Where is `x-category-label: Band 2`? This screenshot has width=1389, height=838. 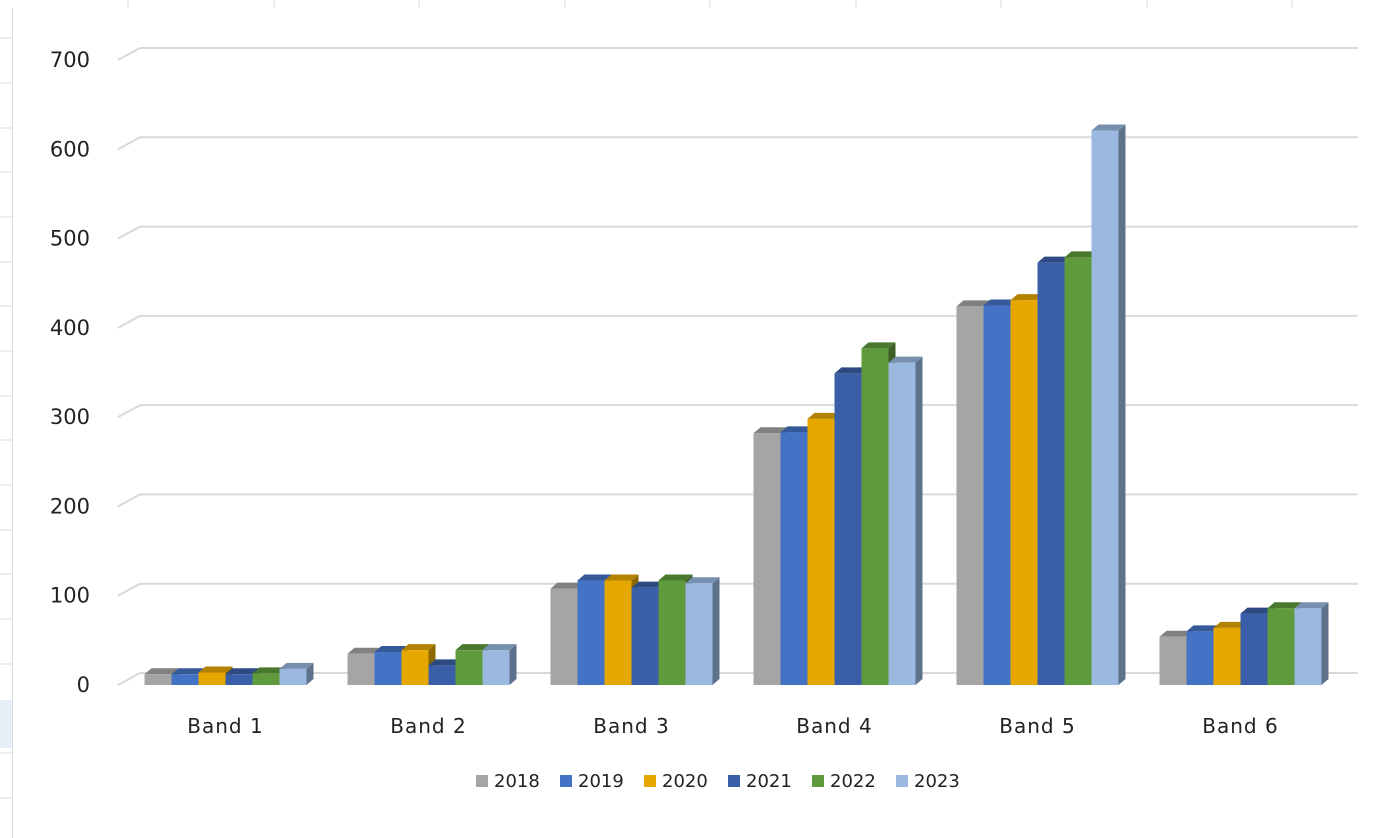 x-category-label: Band 2 is located at coordinates (428, 726).